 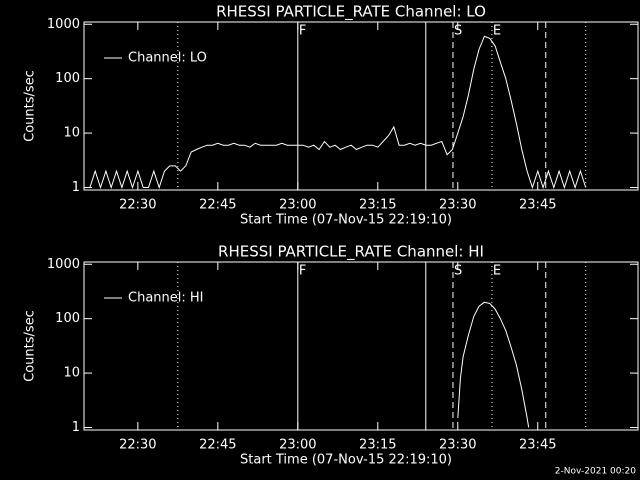 What do you see at coordinates (596, 472) in the screenshot?
I see `footer: 2-Nov-2021 00:20` at bounding box center [596, 472].